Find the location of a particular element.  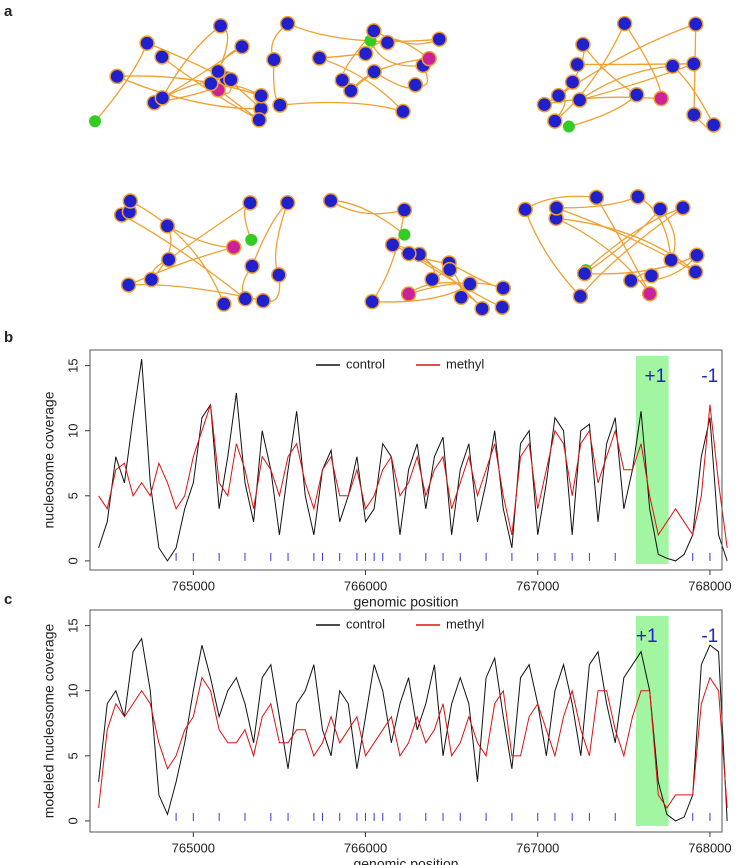

y-axis-label: modeled nucleosome coverage is located at coordinates (49, 721).